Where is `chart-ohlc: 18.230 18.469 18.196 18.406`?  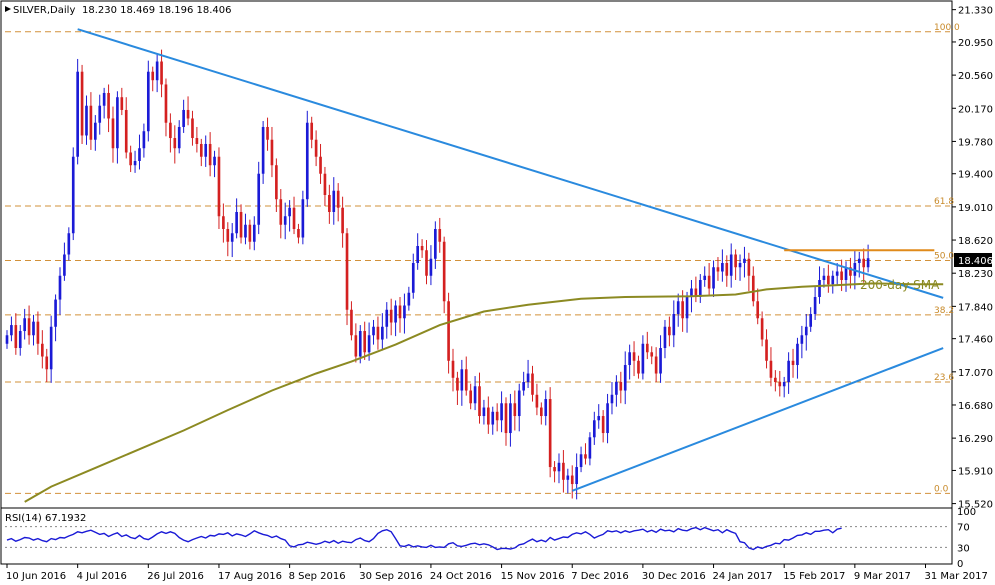 chart-ohlc: 18.230 18.469 18.196 18.406 is located at coordinates (157, 10).